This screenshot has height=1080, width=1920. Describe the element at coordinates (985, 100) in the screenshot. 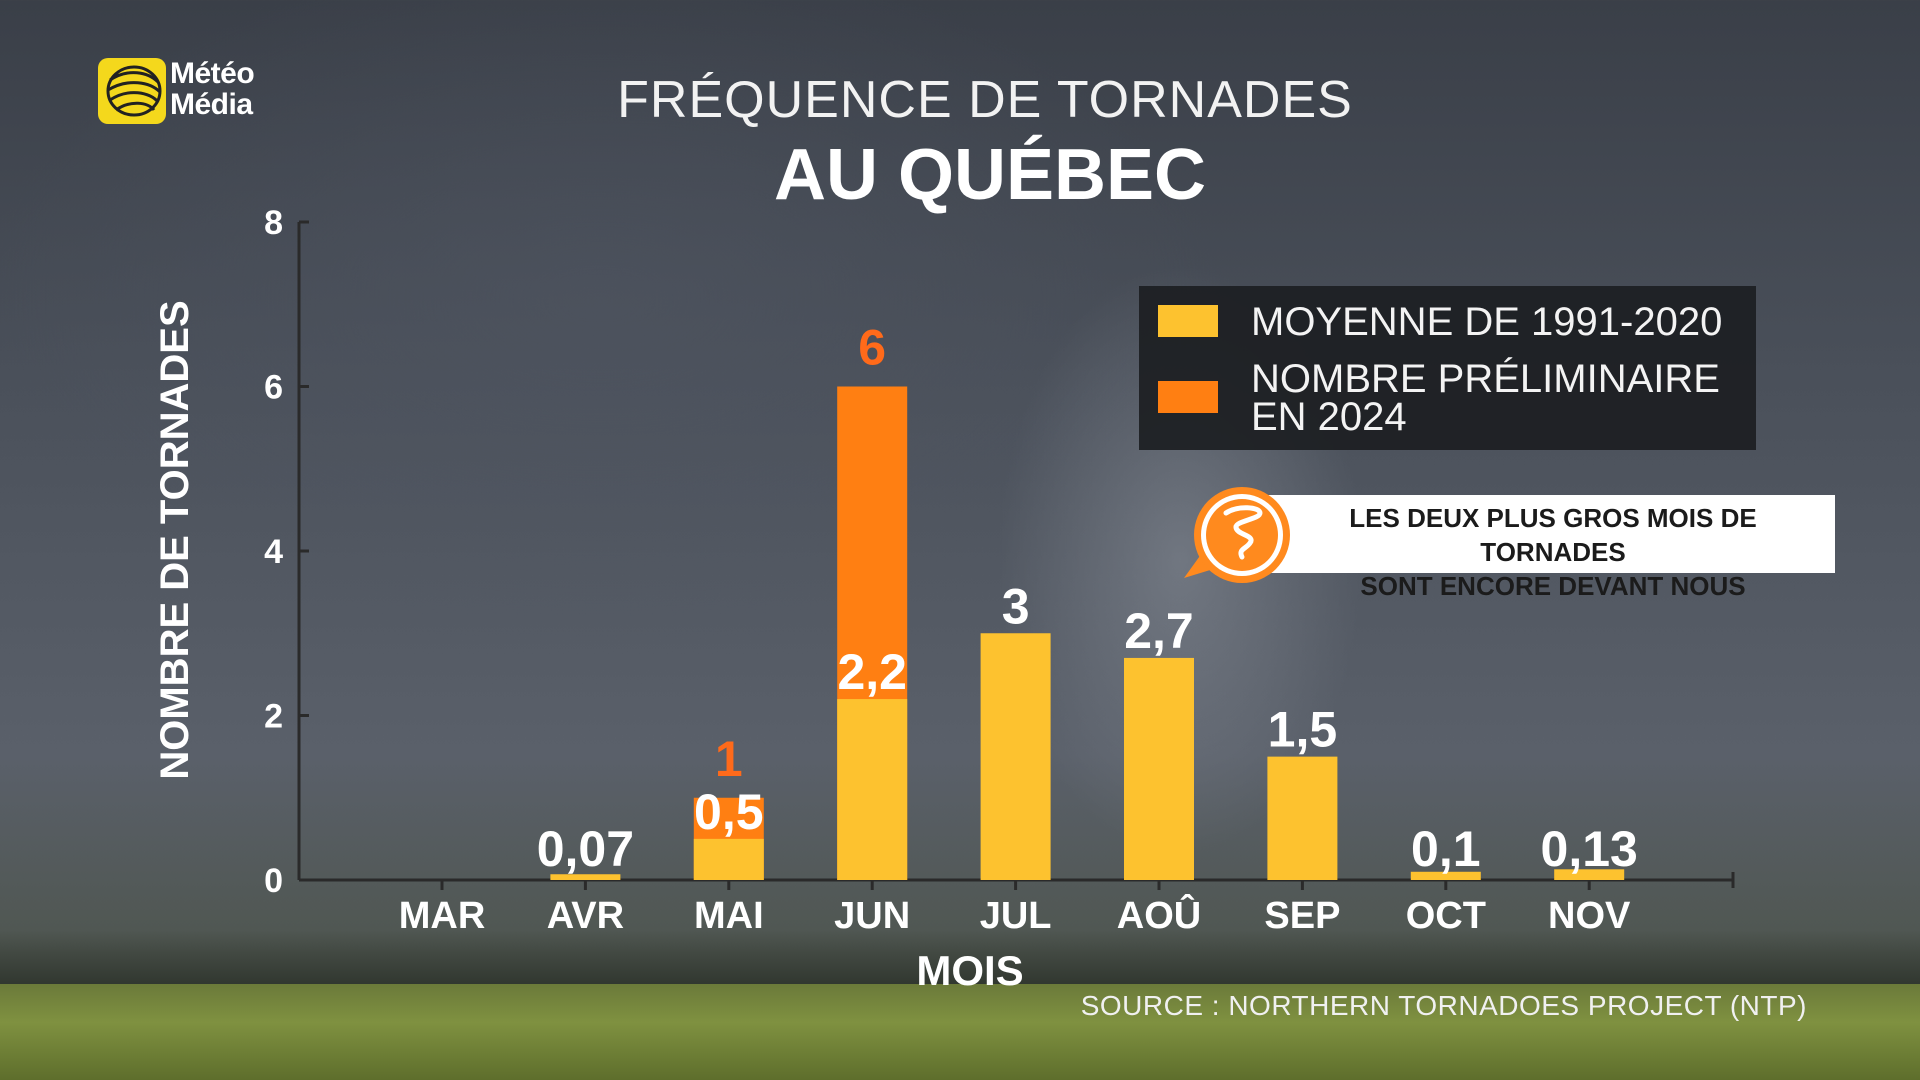

I see `chart-title: FRÉQUENCE DE TORNADES` at that location.